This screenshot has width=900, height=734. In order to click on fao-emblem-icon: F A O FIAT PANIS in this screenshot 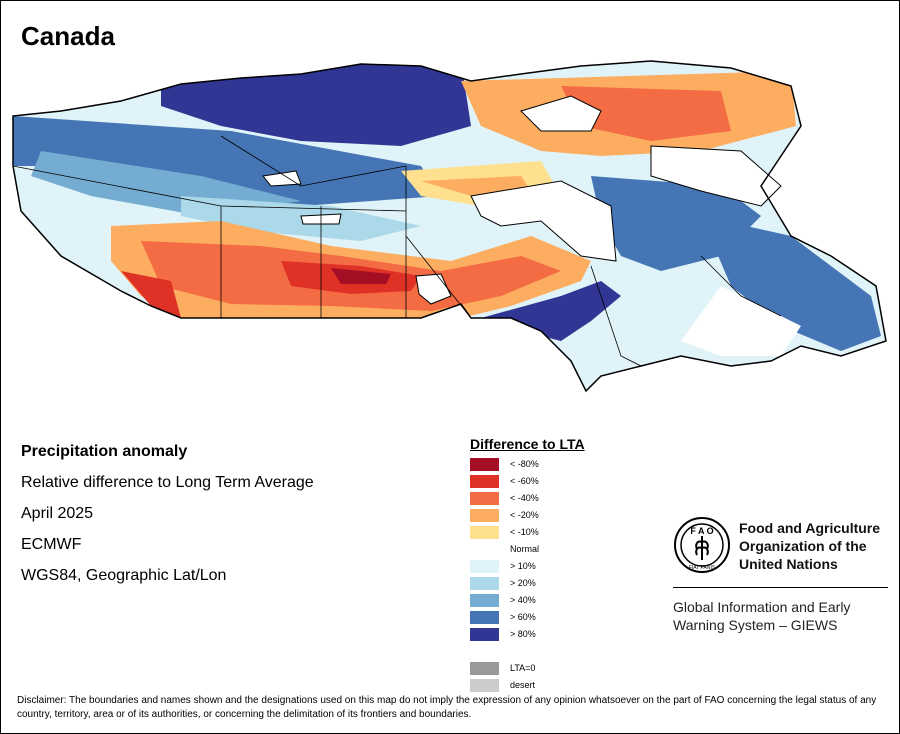, I will do `click(702, 545)`.